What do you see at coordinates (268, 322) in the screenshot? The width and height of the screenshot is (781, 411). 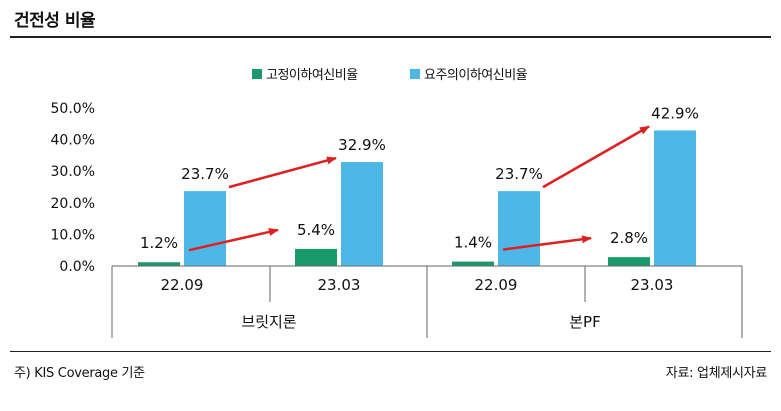 I see `x-group-label: 브릿지론` at bounding box center [268, 322].